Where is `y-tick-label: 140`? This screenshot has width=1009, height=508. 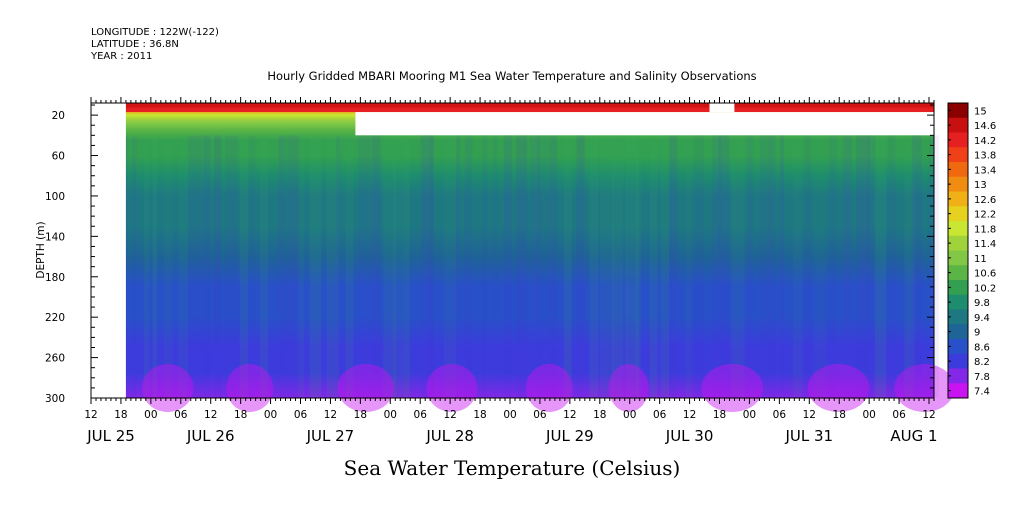 y-tick-label: 140 is located at coordinates (55, 237).